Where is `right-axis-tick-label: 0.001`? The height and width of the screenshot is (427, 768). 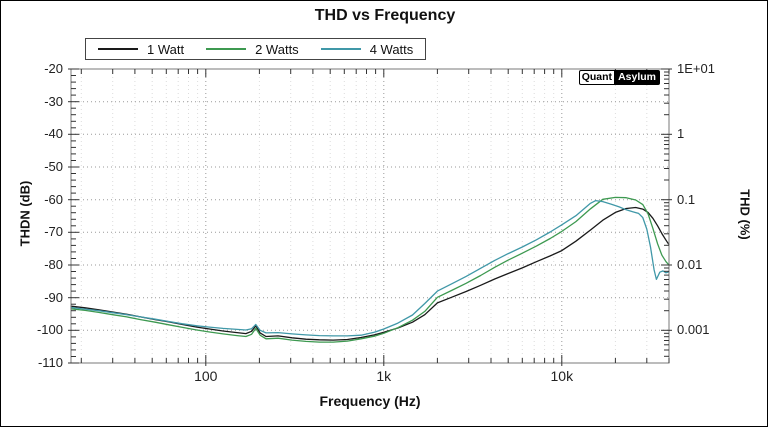 right-axis-tick-label: 0.001 is located at coordinates (693, 330).